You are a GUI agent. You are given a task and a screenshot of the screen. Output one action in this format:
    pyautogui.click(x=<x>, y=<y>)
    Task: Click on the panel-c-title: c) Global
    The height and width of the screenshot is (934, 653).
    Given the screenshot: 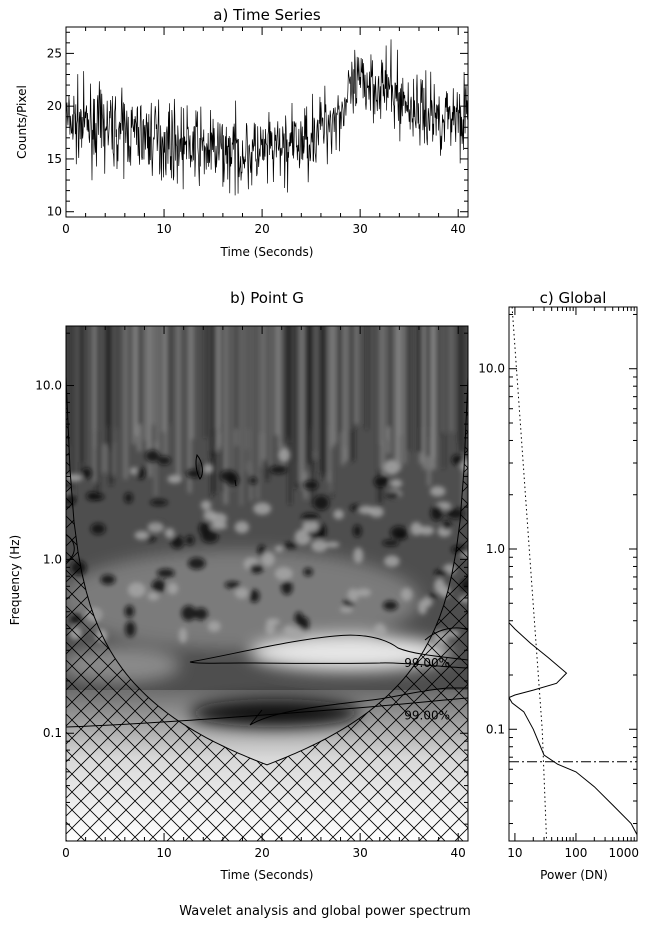 What is the action you would take?
    pyautogui.click(x=573, y=298)
    